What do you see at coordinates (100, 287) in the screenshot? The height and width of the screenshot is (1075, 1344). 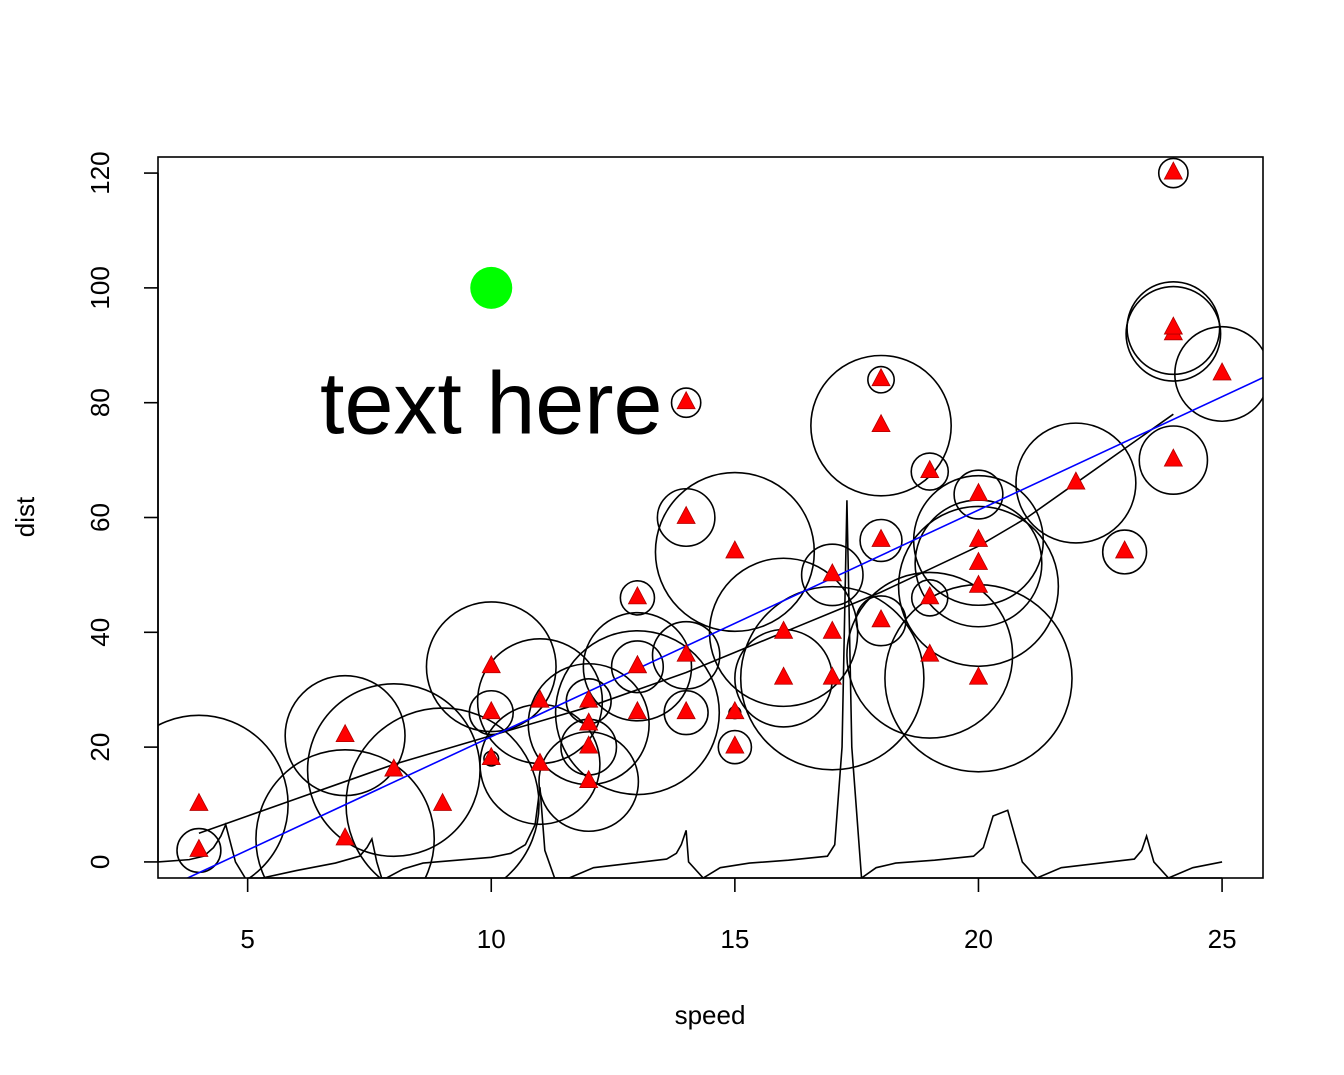 I see `y-tick-label: 100` at bounding box center [100, 287].